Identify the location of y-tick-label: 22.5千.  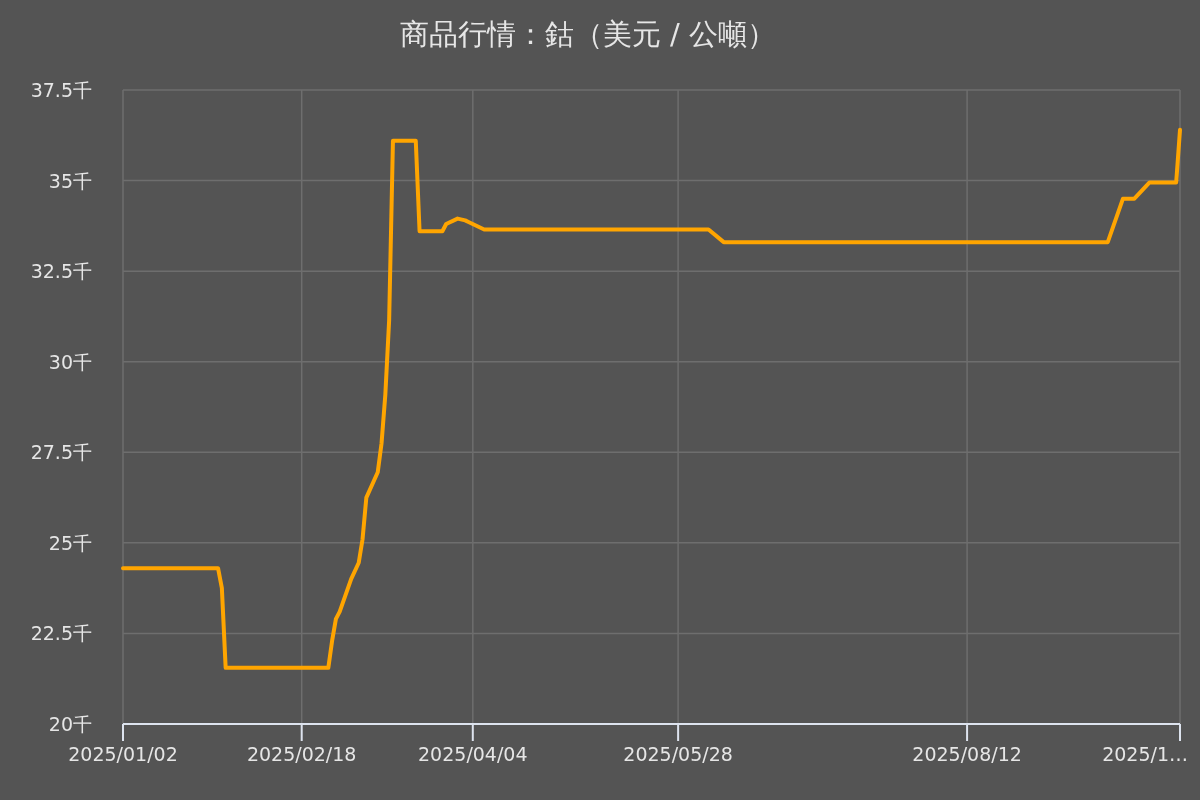
(61, 633).